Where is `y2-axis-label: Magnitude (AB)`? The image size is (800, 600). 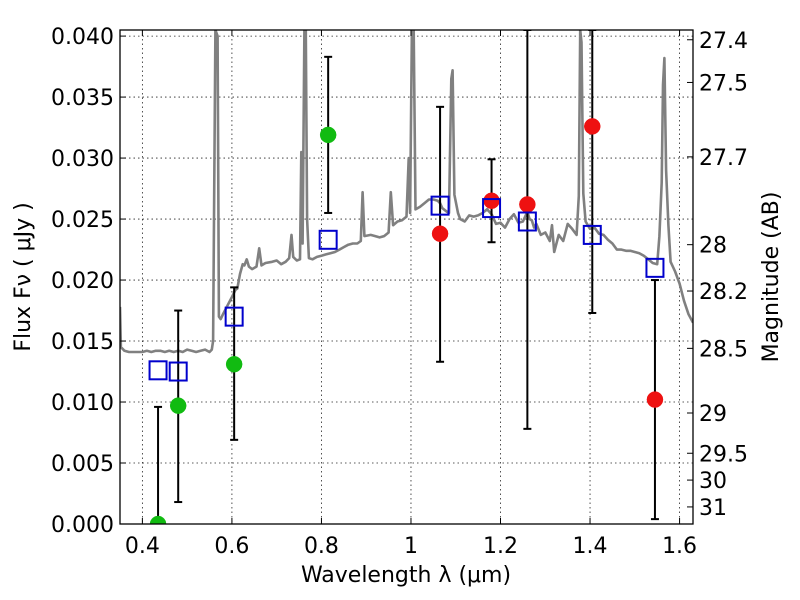
y2-axis-label: Magnitude (AB) is located at coordinates (771, 277).